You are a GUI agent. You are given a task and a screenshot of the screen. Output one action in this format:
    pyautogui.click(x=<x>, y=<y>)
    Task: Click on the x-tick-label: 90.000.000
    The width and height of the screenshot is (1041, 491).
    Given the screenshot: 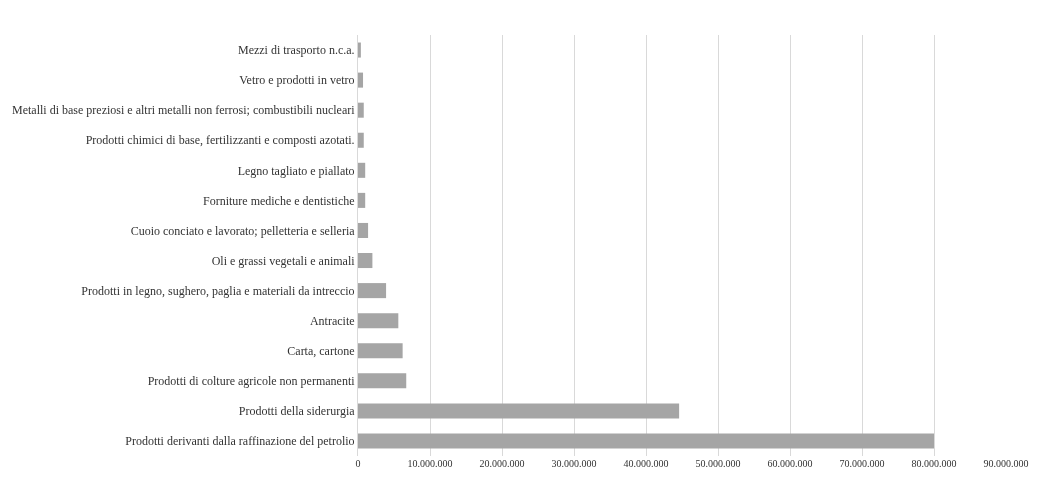 What is the action you would take?
    pyautogui.click(x=1006, y=463)
    